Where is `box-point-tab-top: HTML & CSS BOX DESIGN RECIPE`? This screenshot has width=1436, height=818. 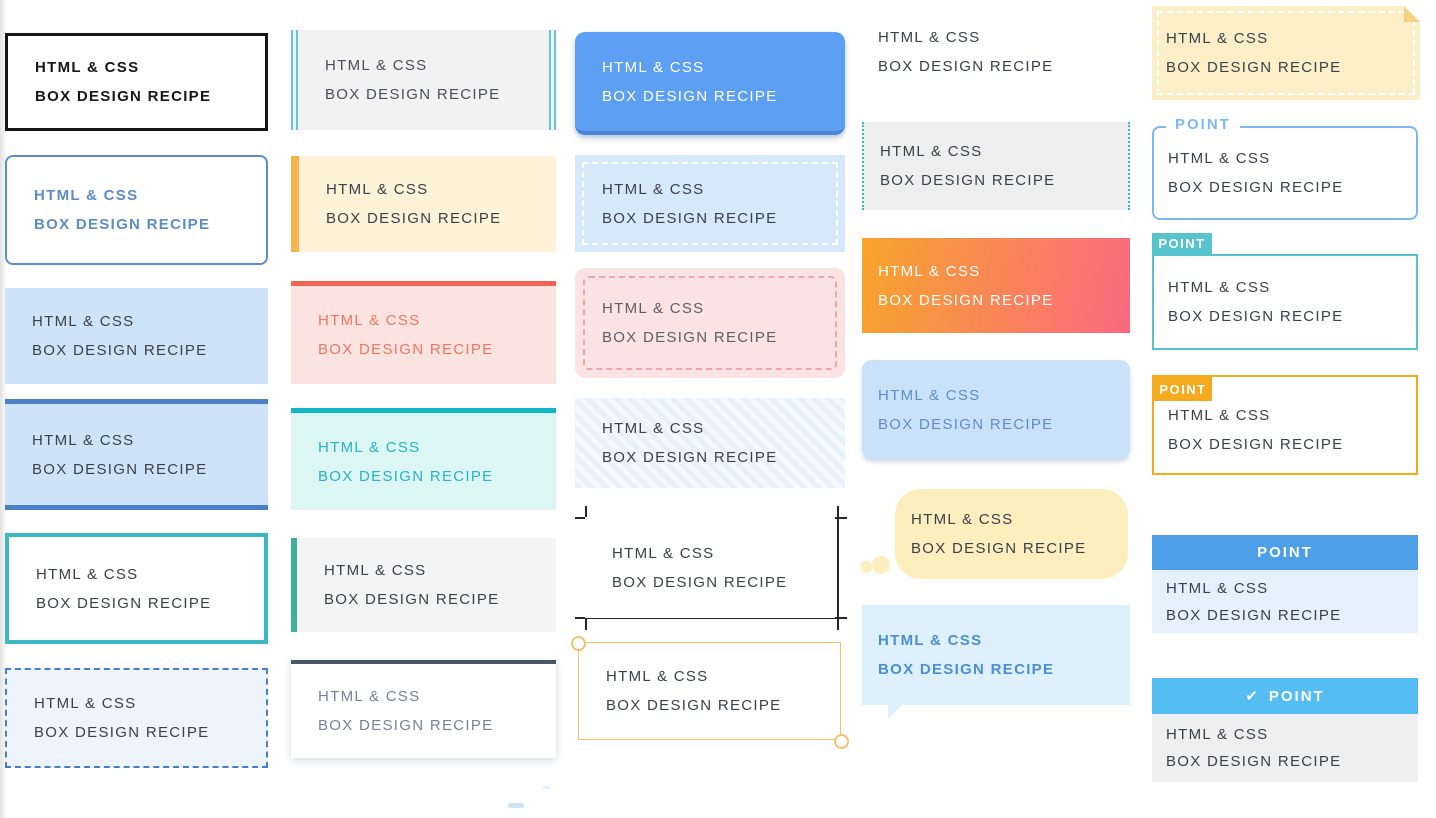
box-point-tab-top: HTML & CSS BOX DESIGN RECIPE is located at coordinates (1285, 302).